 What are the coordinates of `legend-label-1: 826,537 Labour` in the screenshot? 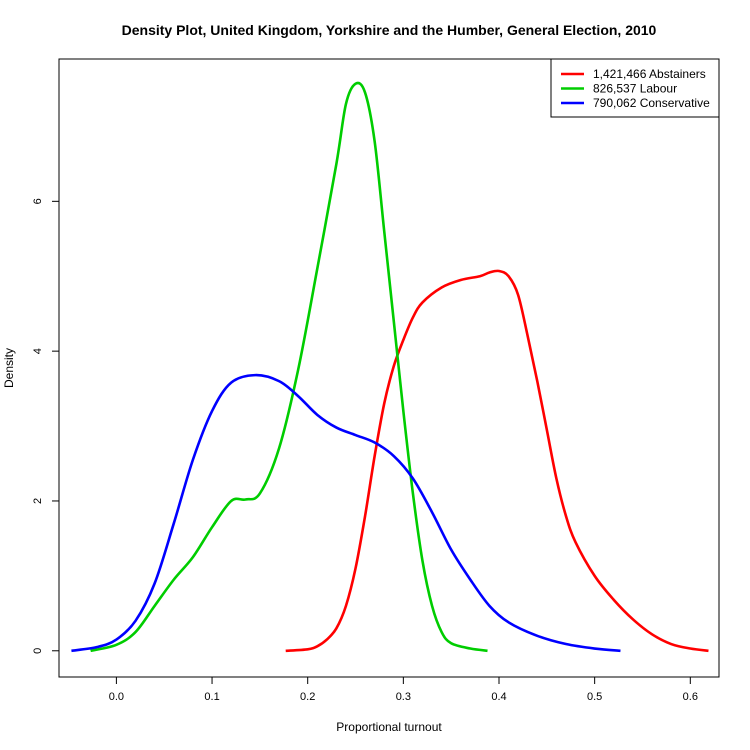 It's located at (635, 89).